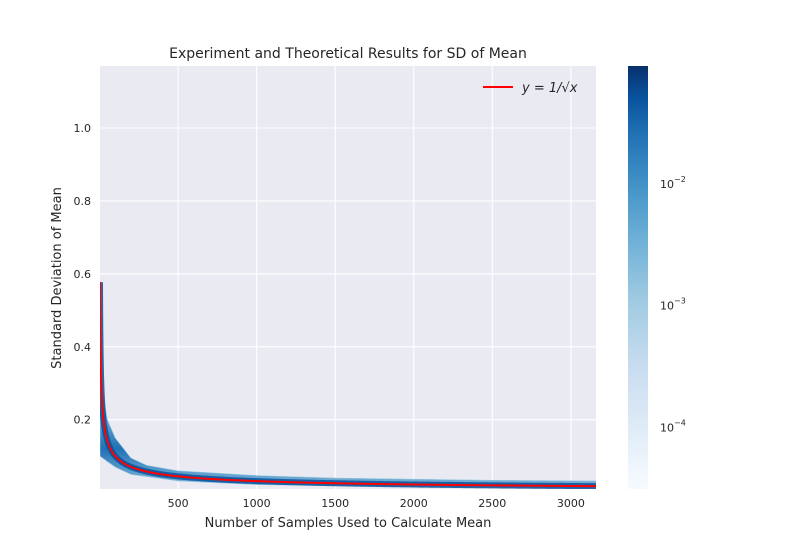 Image resolution: width=800 pixels, height=550 pixels. What do you see at coordinates (549, 88) in the screenshot?
I see `legend-label: y = 1/√x` at bounding box center [549, 88].